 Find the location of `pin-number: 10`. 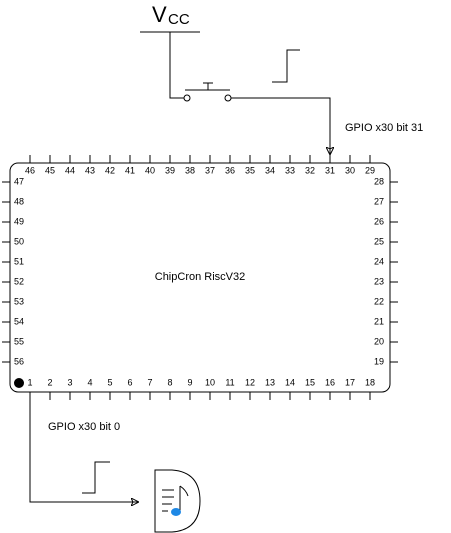

pin-number: 10 is located at coordinates (210, 382).